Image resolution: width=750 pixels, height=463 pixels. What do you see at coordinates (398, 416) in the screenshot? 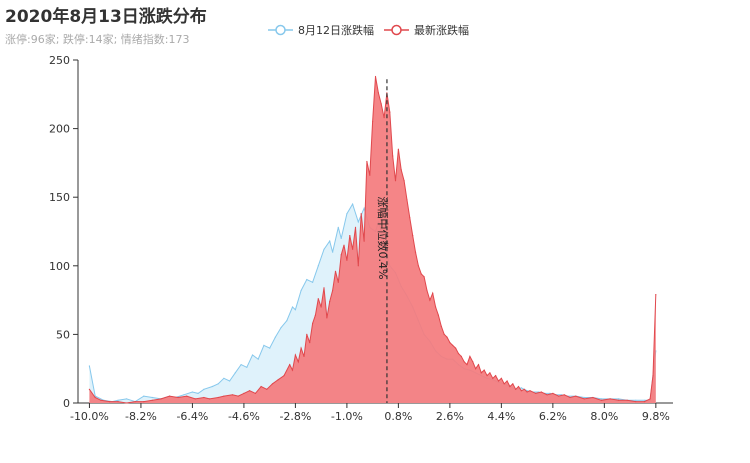
I see `x-tick-label: 0.8%` at bounding box center [398, 416].